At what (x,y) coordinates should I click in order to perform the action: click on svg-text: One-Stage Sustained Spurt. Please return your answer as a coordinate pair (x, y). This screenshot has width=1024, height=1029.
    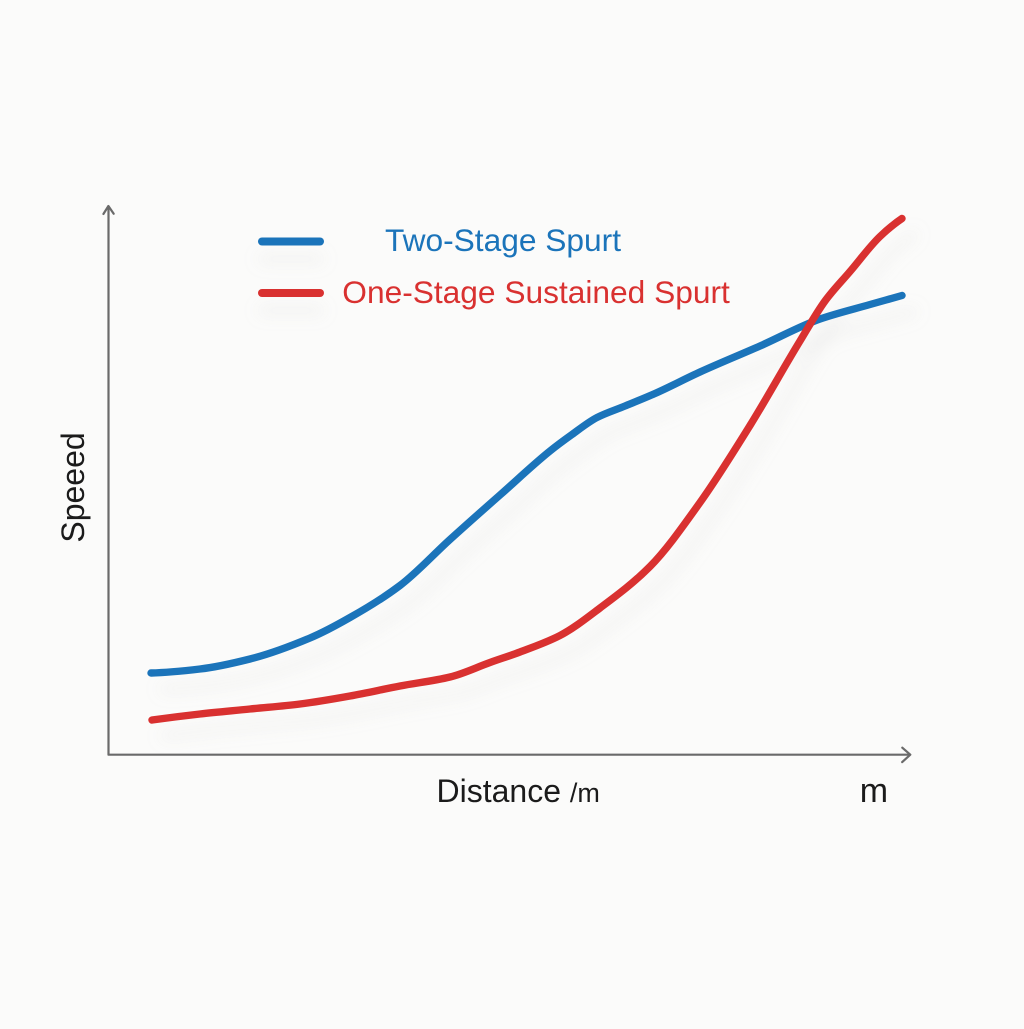
    Looking at the image, I should click on (536, 292).